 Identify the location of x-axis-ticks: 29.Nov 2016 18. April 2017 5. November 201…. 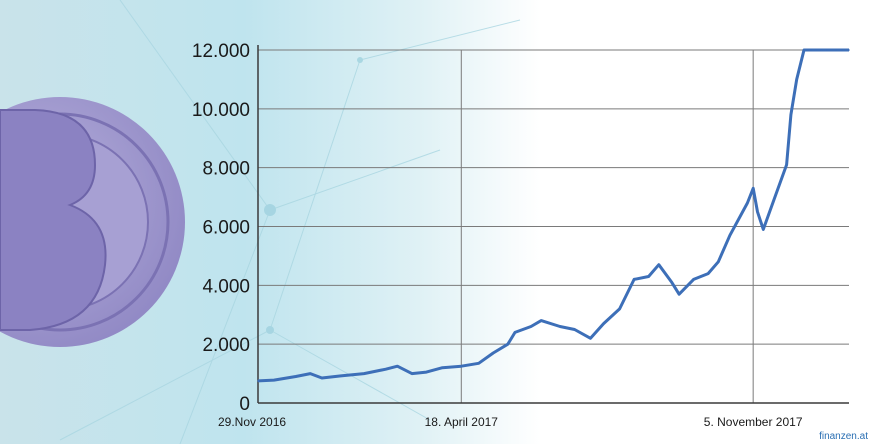
(510, 422).